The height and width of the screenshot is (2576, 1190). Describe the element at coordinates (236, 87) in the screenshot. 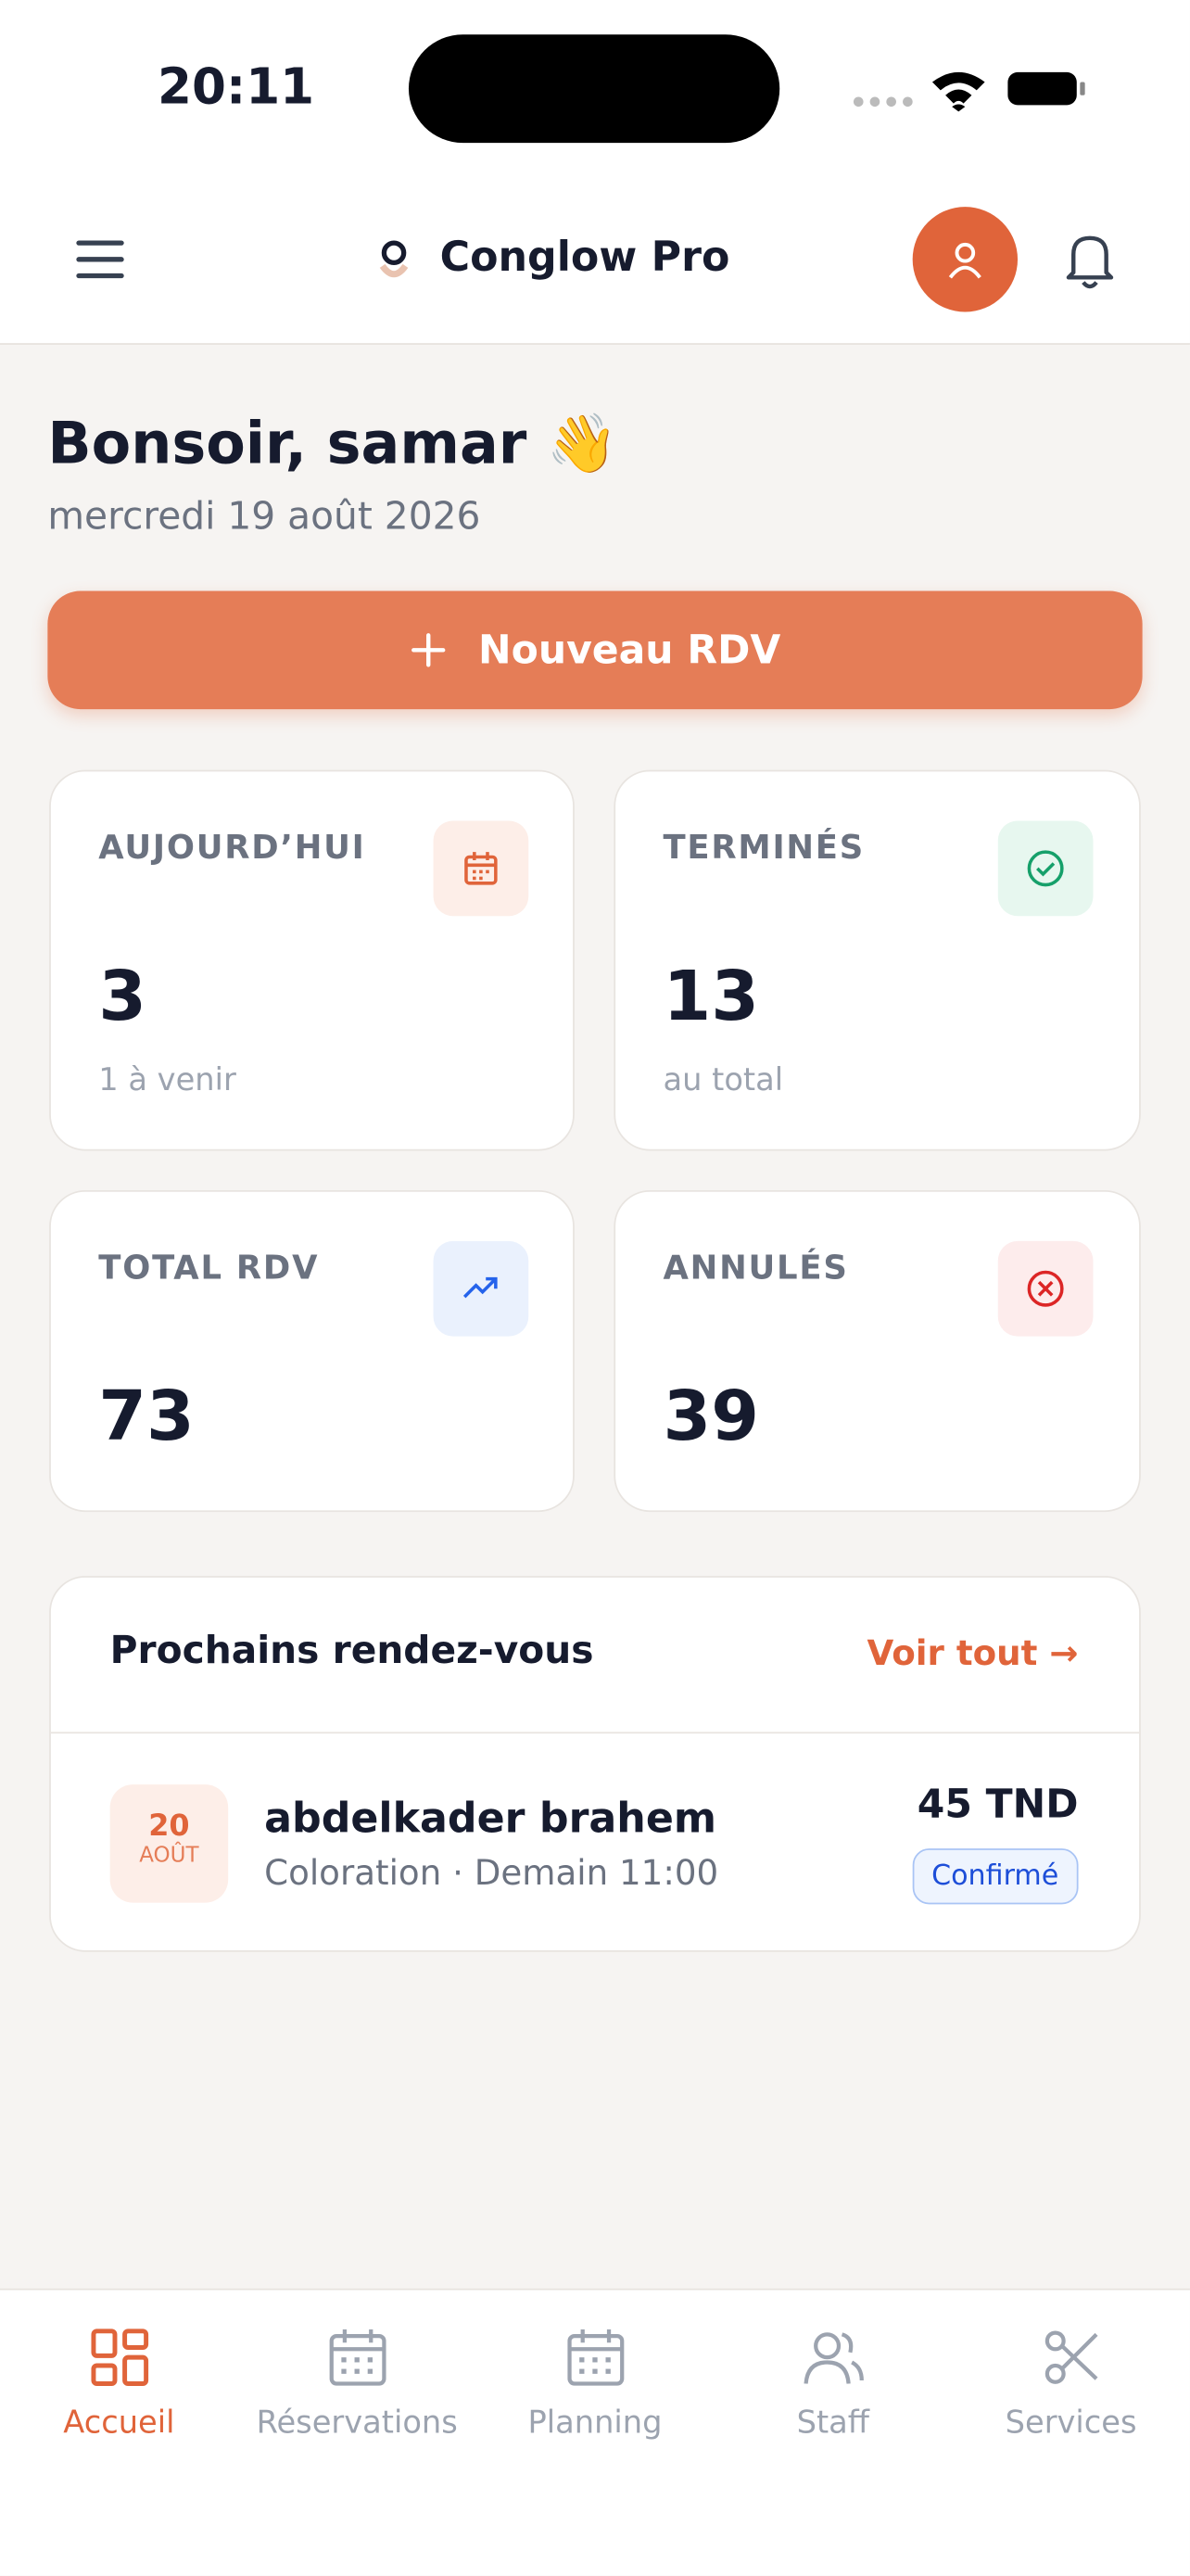

I see `time: 20:11` at that location.